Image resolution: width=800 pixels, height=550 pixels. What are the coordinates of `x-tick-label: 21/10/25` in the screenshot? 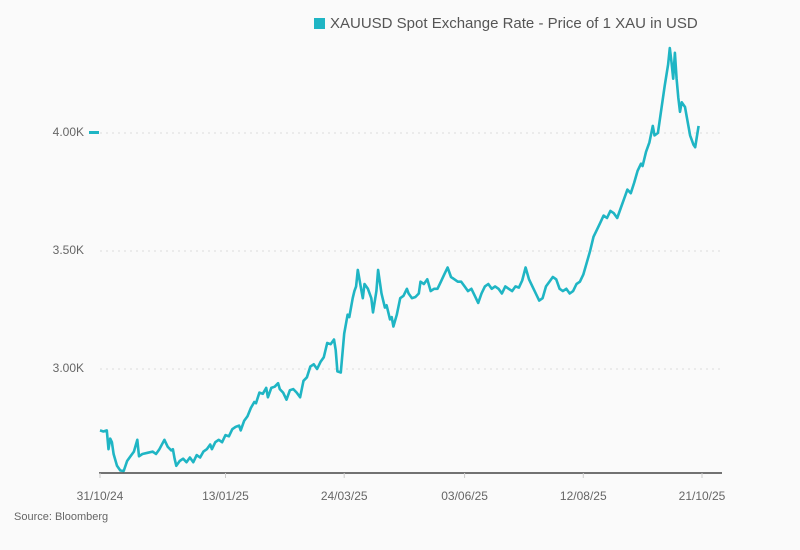 It's located at (702, 496).